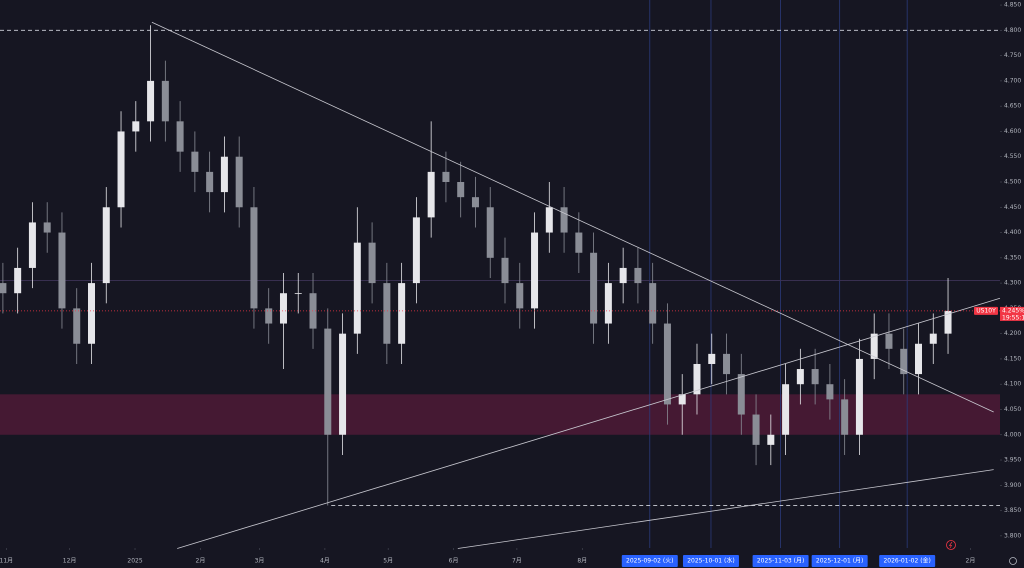 The image size is (1024, 568). I want to click on price-label: 4.245%, so click(1013, 310).